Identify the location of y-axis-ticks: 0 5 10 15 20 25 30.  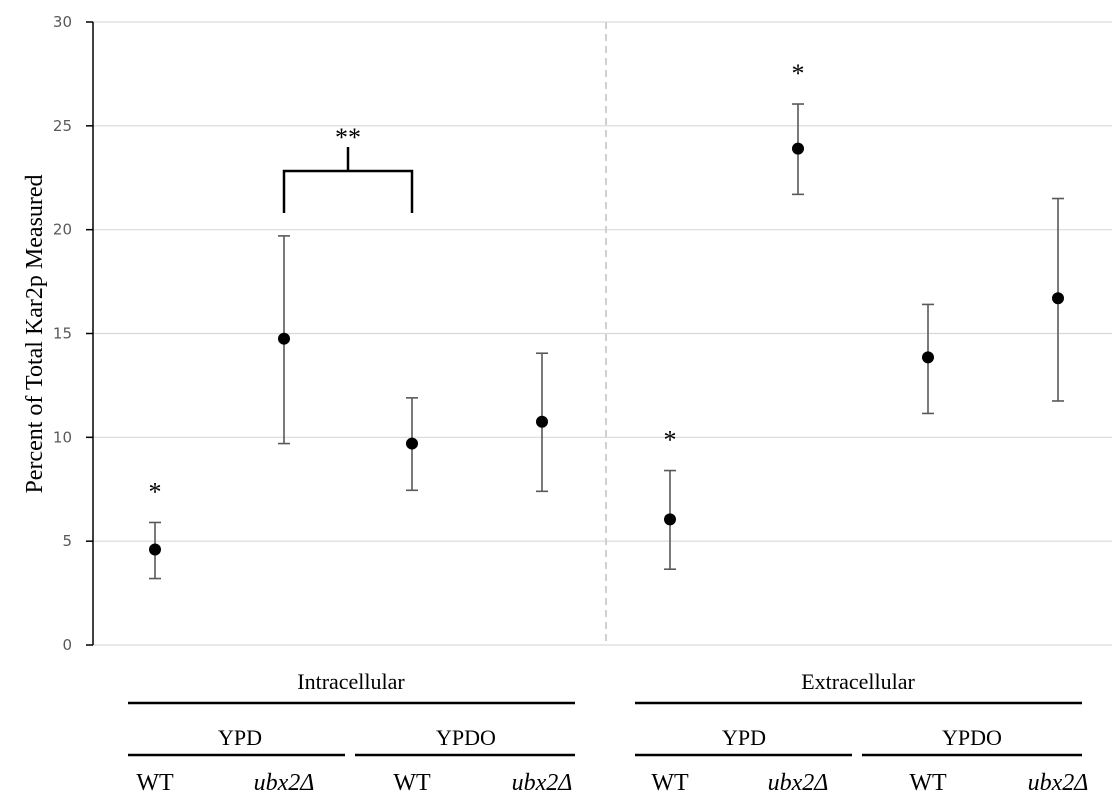
(73, 333).